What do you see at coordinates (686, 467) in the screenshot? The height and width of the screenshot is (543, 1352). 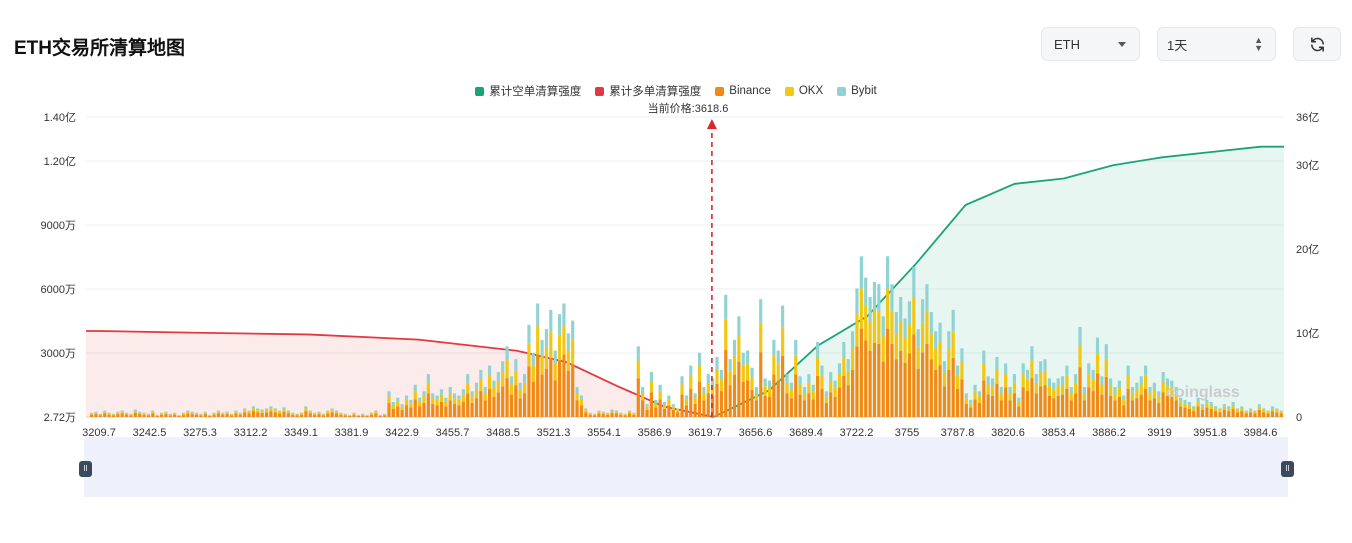 I see `range-slider` at bounding box center [686, 467].